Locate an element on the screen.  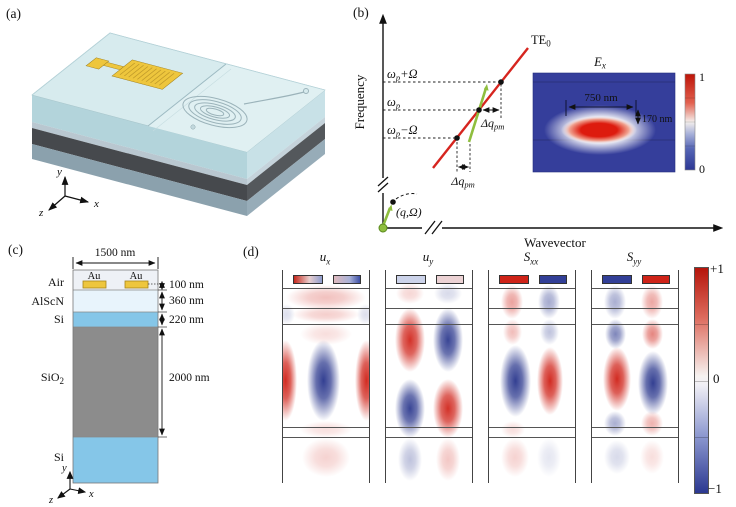
top-slab-side-left is located at coordinates (139, 137).